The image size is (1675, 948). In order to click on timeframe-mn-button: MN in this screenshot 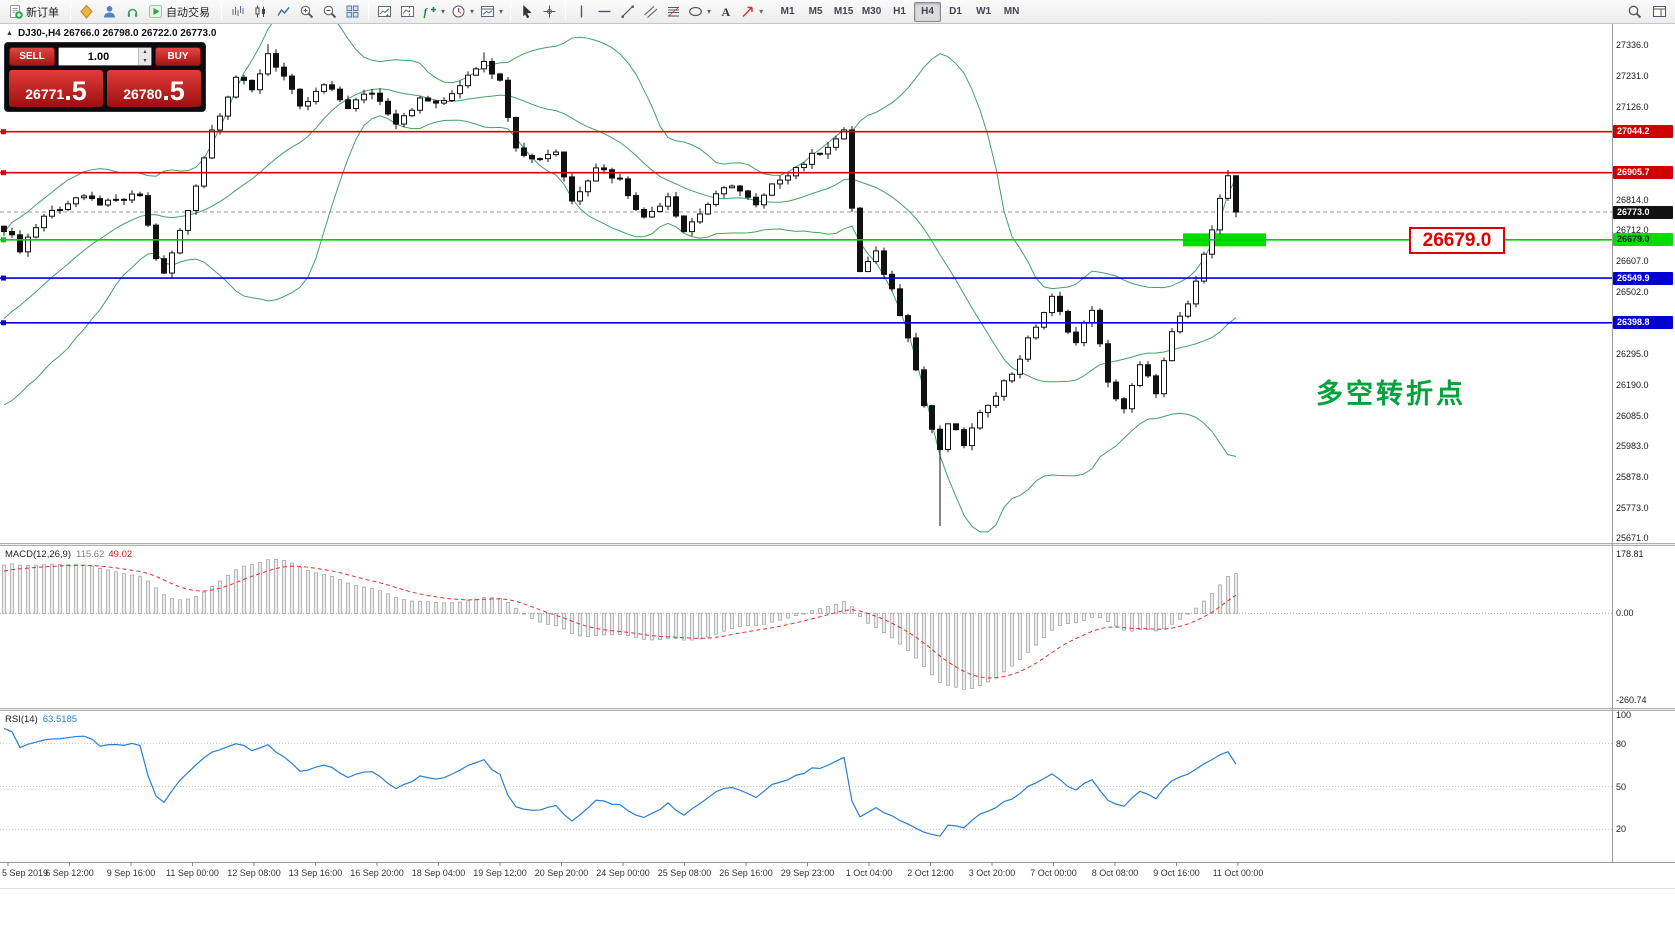, I will do `click(1011, 12)`.